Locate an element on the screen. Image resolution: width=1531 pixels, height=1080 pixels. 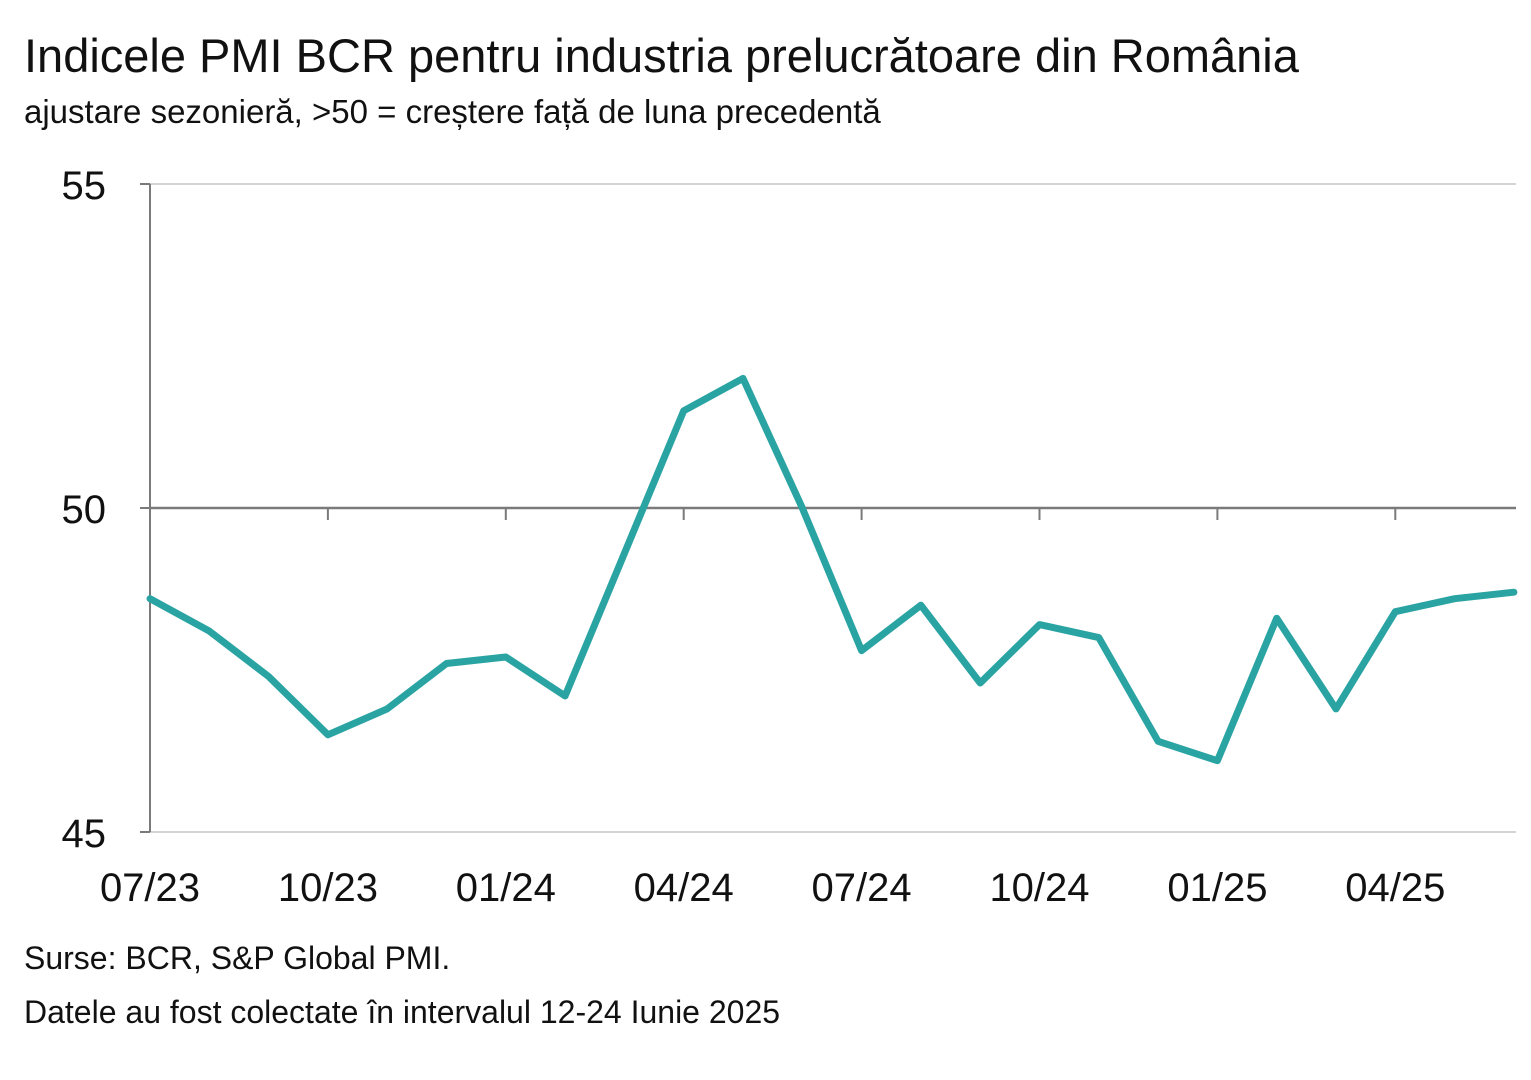
x-tick-label-04-24: 04/24 is located at coordinates (684, 888).